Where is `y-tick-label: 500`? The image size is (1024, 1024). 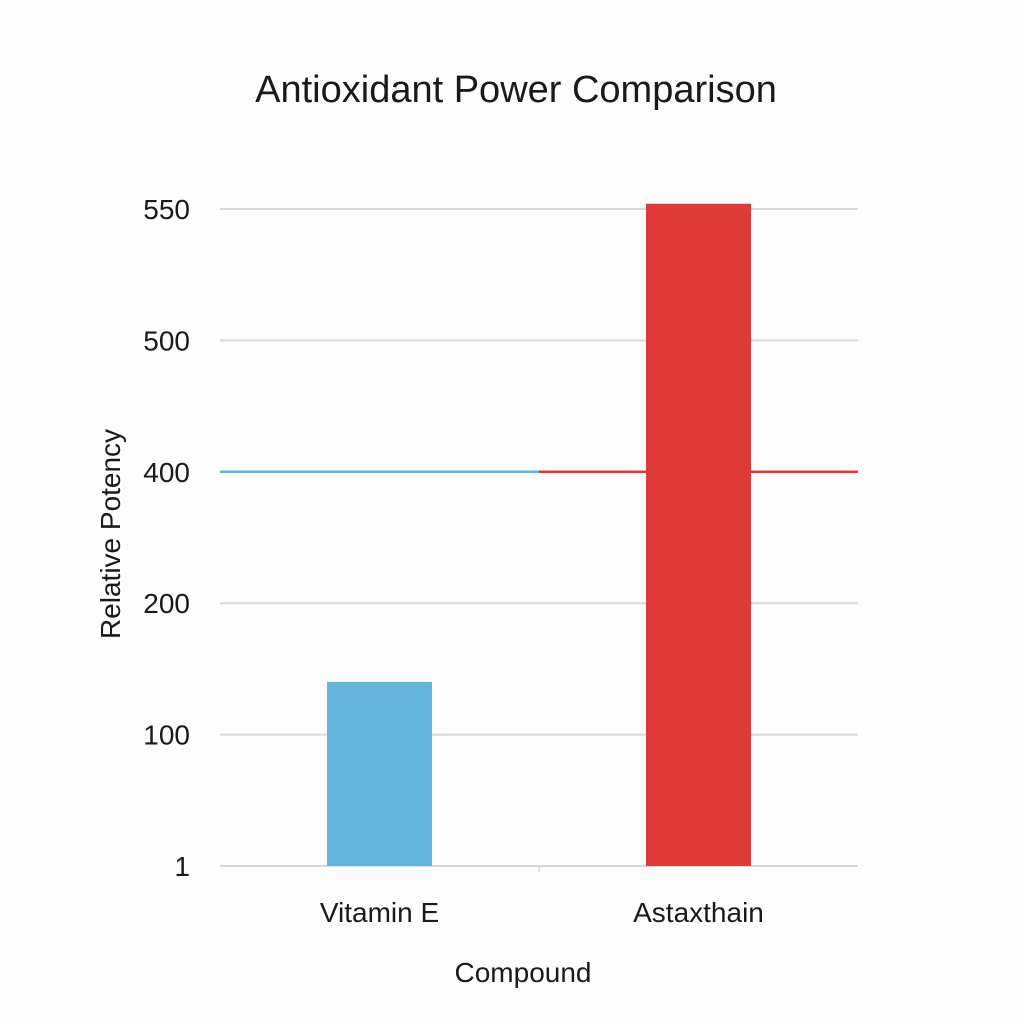
y-tick-label: 500 is located at coordinates (166, 340).